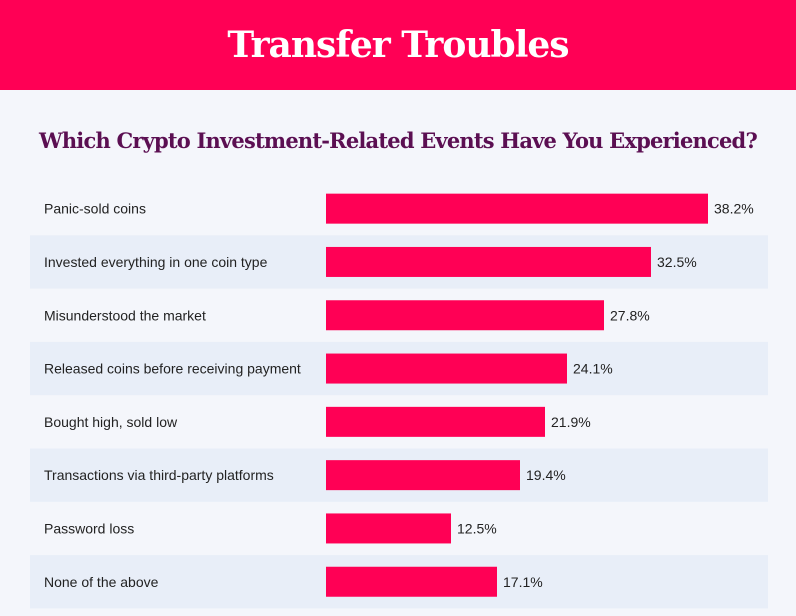 Image resolution: width=796 pixels, height=616 pixels. Describe the element at coordinates (477, 528) in the screenshot. I see `data-label: 12.5%` at that location.